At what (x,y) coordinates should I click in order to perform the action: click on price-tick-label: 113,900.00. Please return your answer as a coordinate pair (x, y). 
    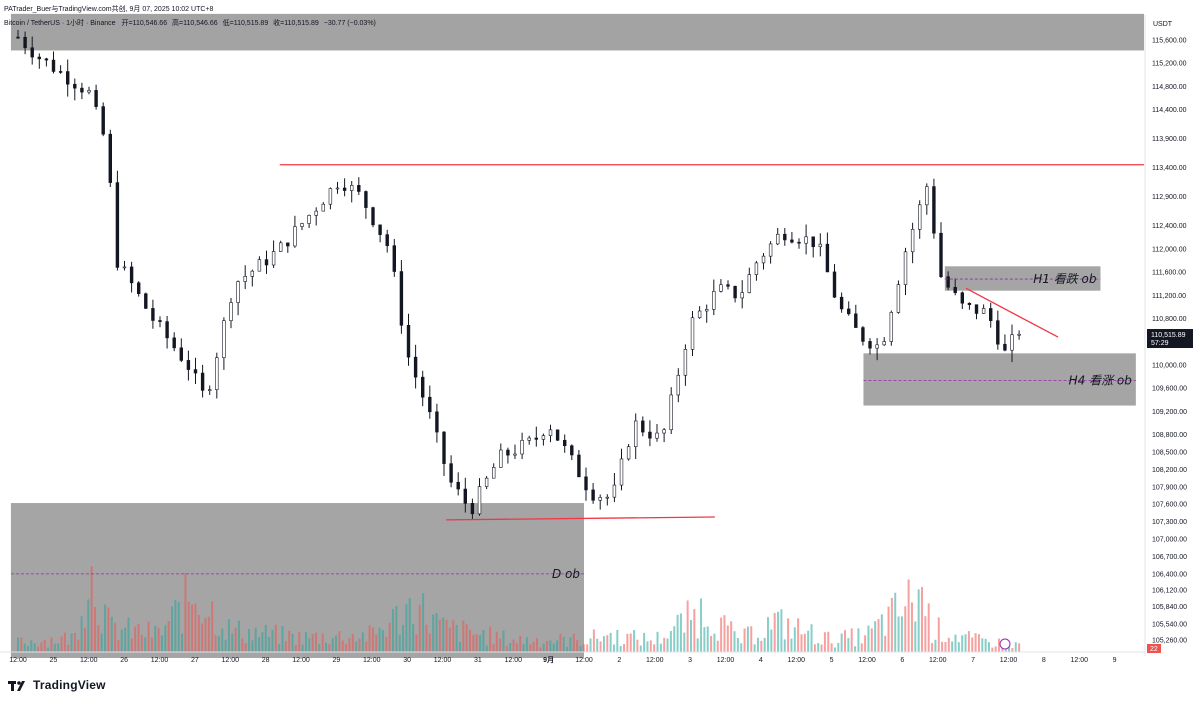
    Looking at the image, I should click on (1169, 139).